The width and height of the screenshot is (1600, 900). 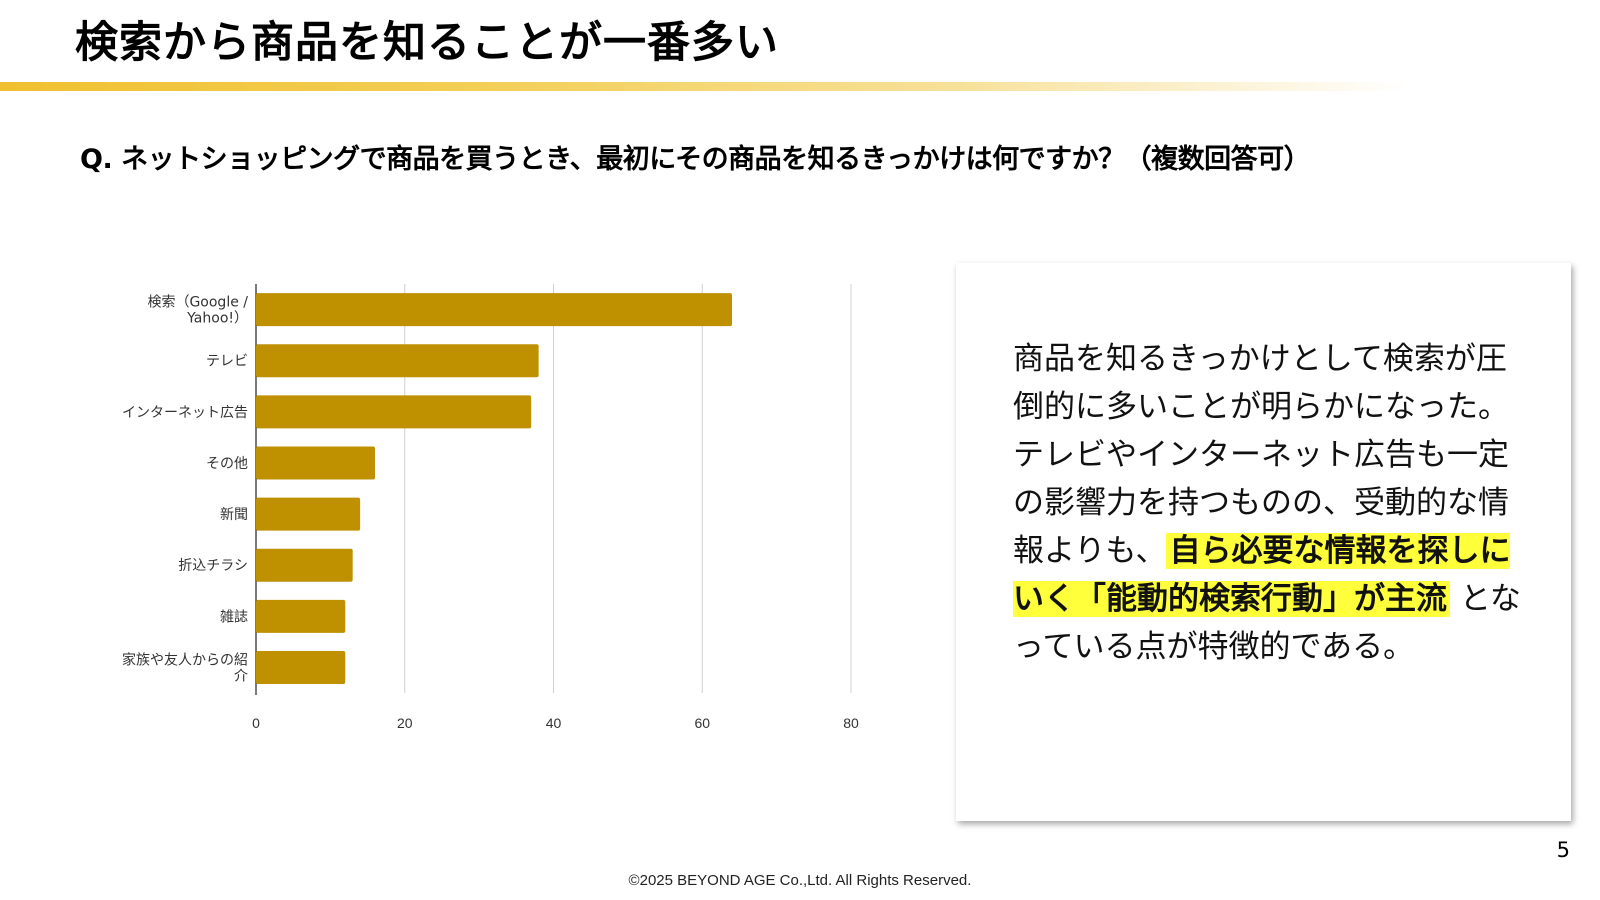 I want to click on x-tick-label: 0, so click(x=256, y=723).